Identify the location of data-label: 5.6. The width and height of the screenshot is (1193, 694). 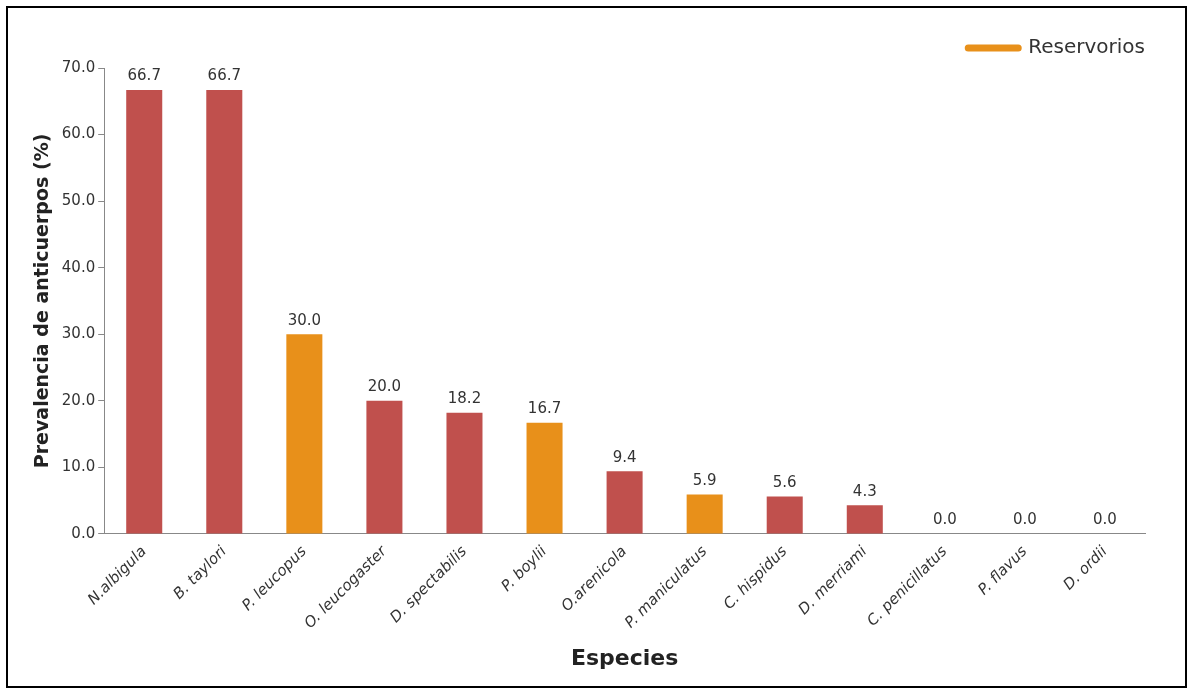
(784, 482).